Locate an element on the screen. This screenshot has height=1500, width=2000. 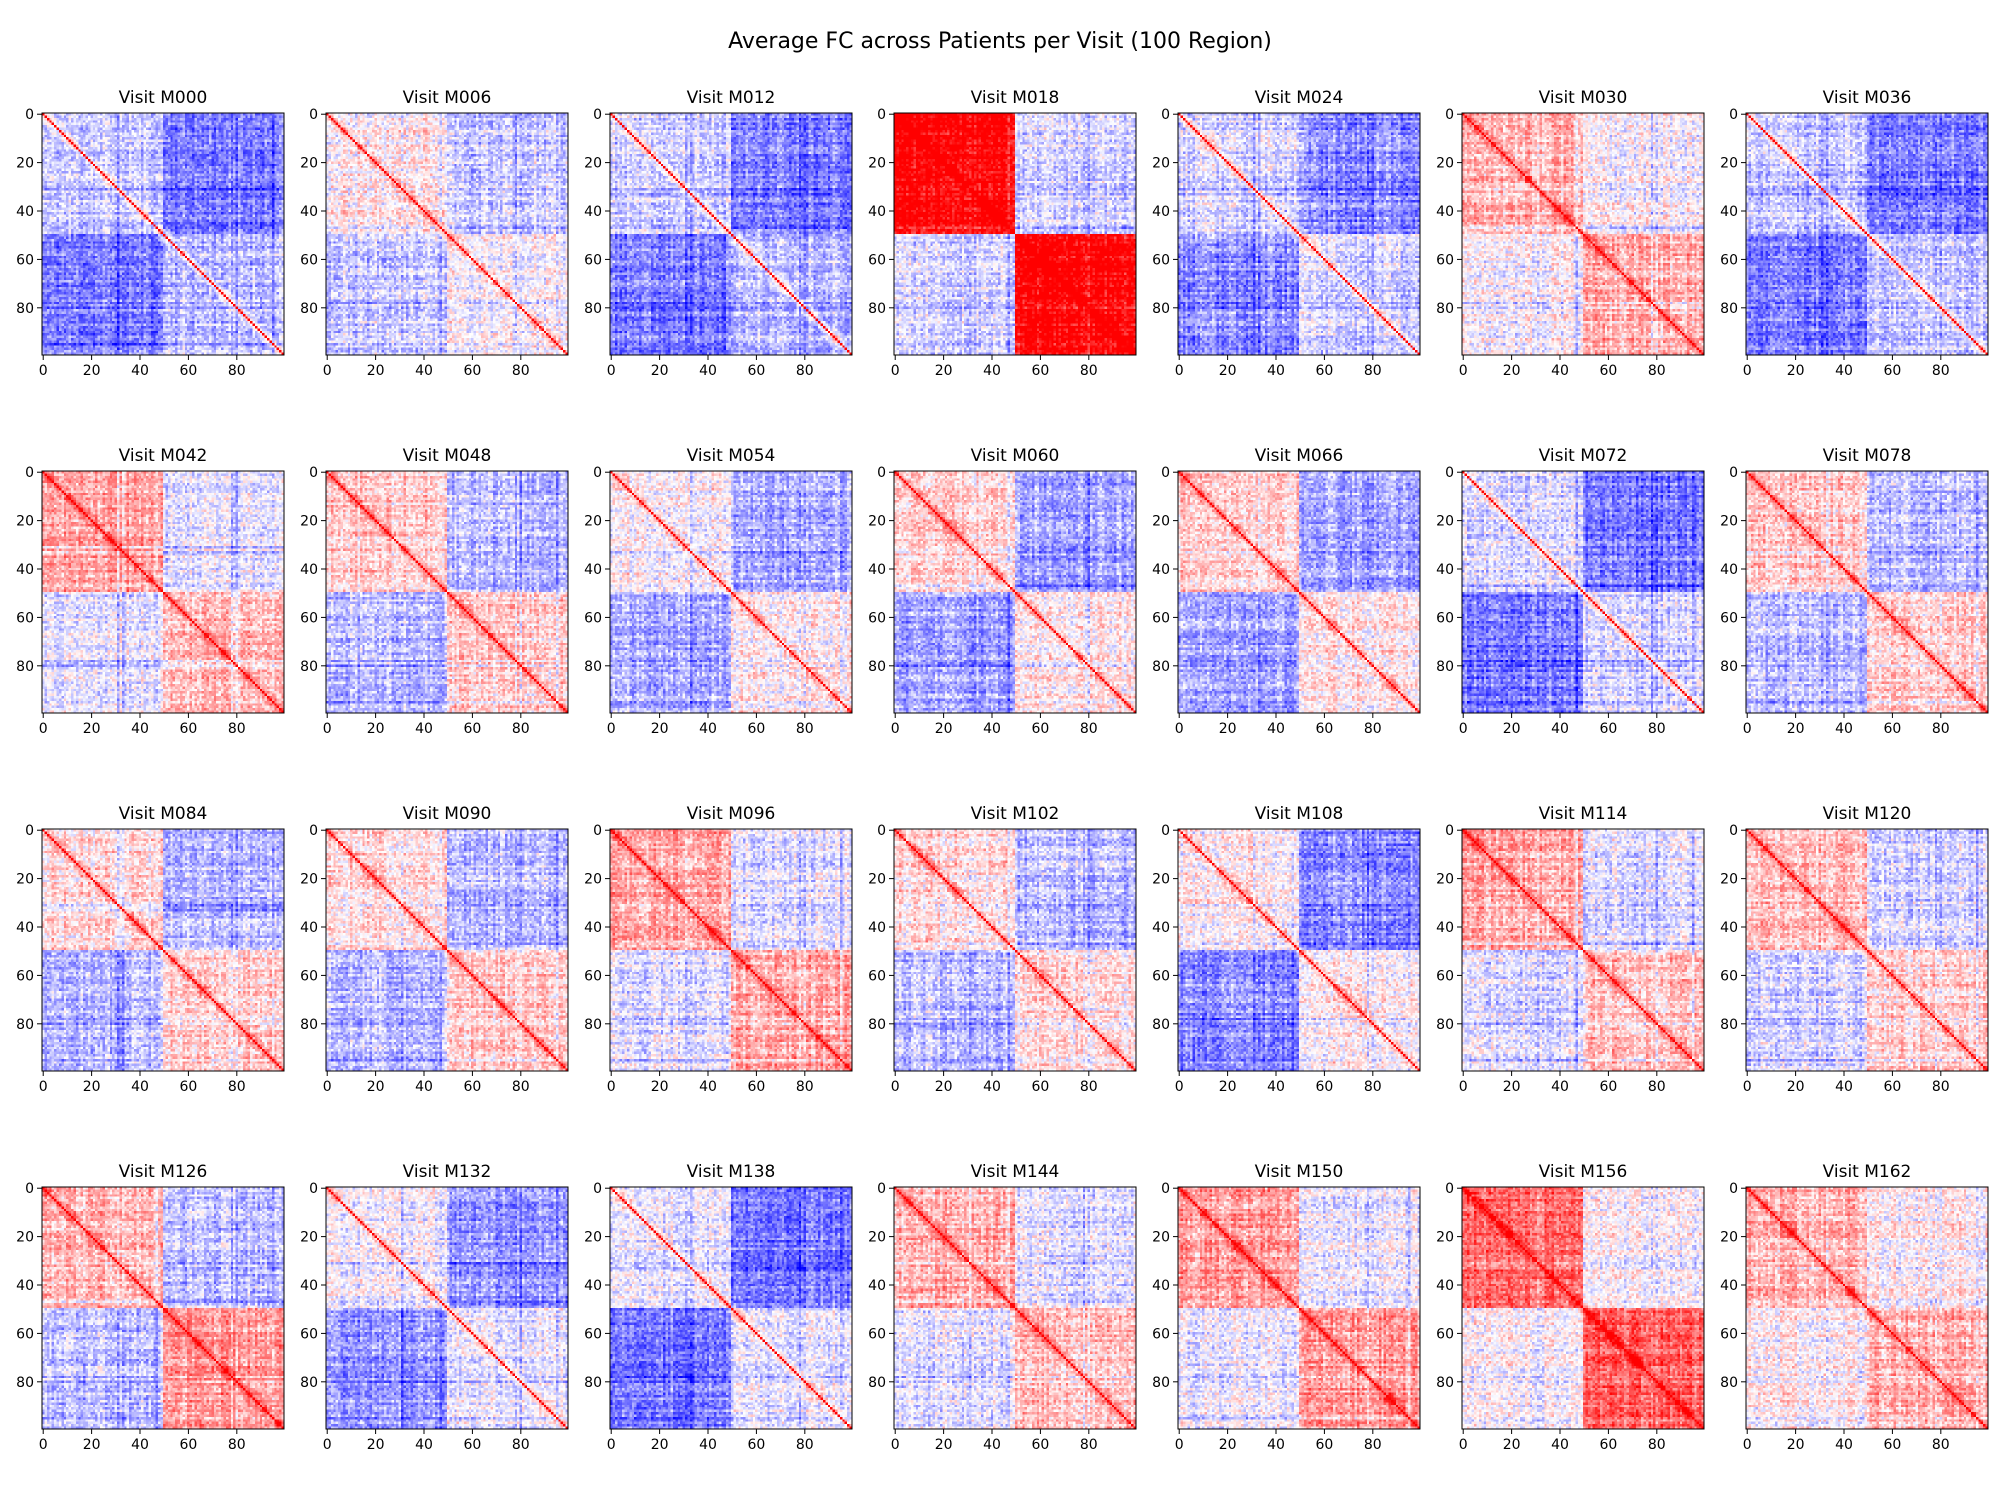
panel-title: Visit M102 is located at coordinates (1015, 814).